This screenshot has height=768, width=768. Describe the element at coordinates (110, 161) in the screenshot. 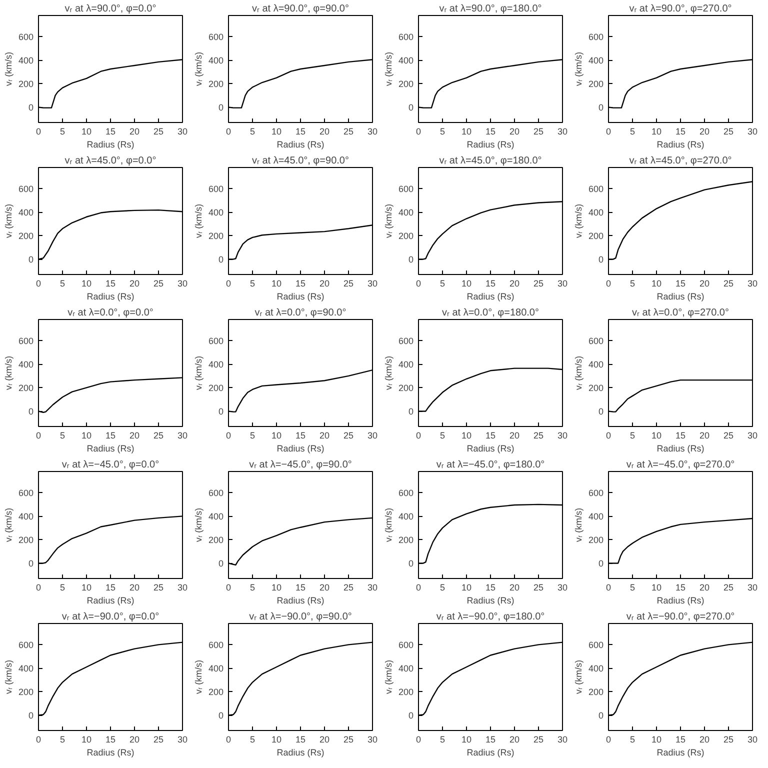

I see `chart-title: vᵣ at λ=45.0°, φ=0.0°` at that location.